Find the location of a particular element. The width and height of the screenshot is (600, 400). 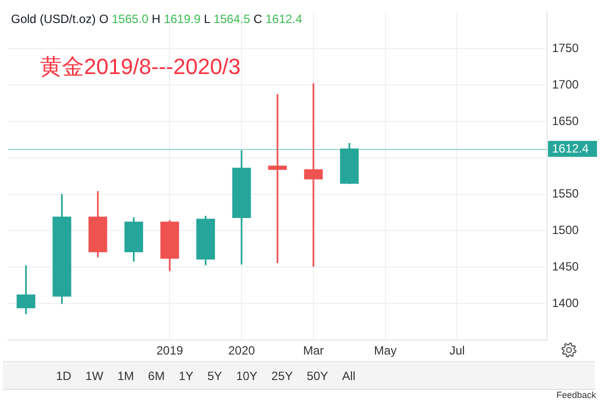

text: 6M is located at coordinates (156, 375).